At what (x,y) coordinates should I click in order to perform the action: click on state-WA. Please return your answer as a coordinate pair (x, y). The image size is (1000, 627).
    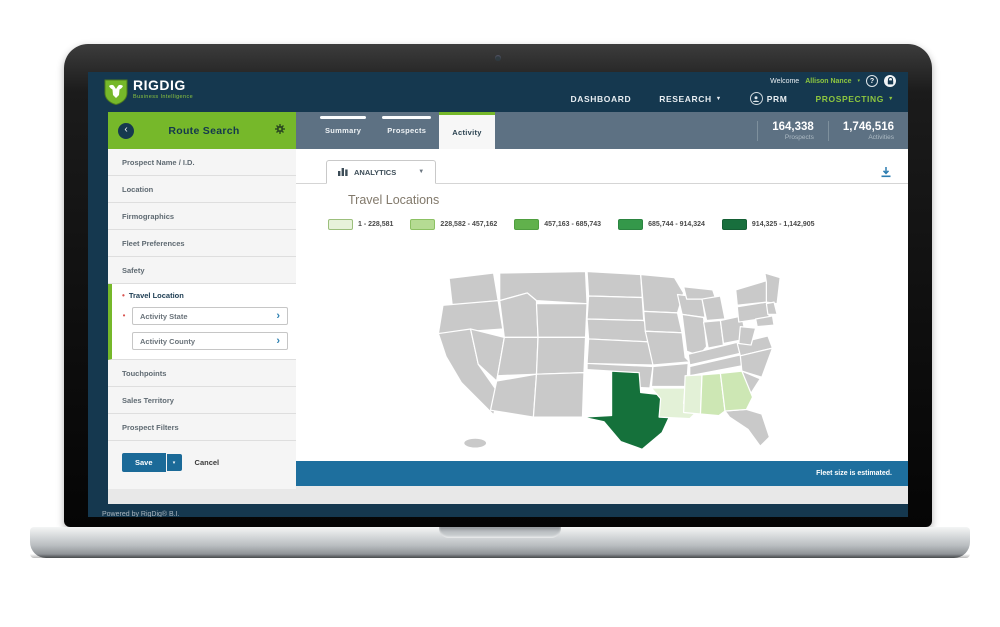
    Looking at the image, I should click on (473, 289).